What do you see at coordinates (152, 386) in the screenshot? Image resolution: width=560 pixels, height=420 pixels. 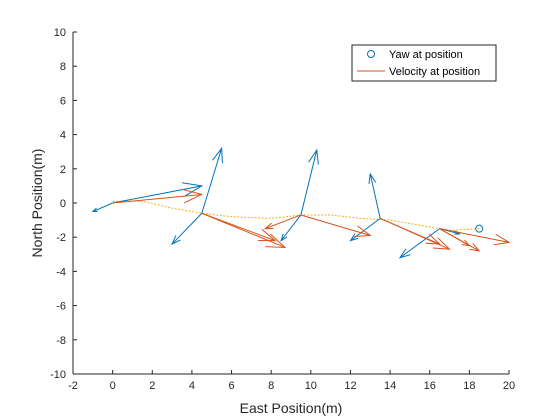 I see `x-tick-label: 2` at bounding box center [152, 386].